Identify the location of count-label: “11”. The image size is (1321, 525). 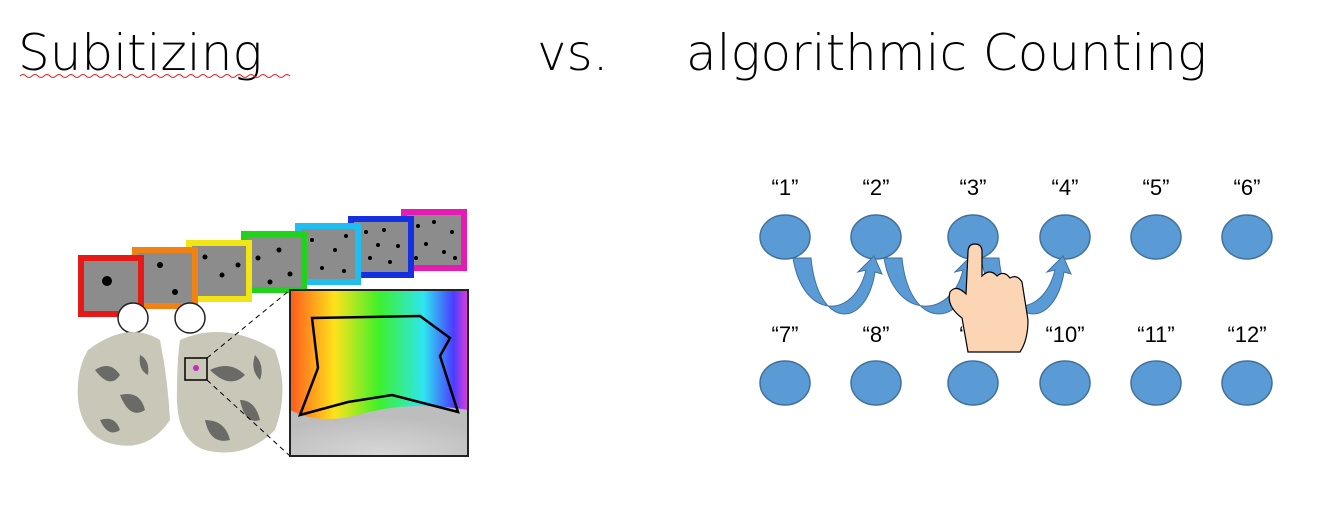
(1156, 334).